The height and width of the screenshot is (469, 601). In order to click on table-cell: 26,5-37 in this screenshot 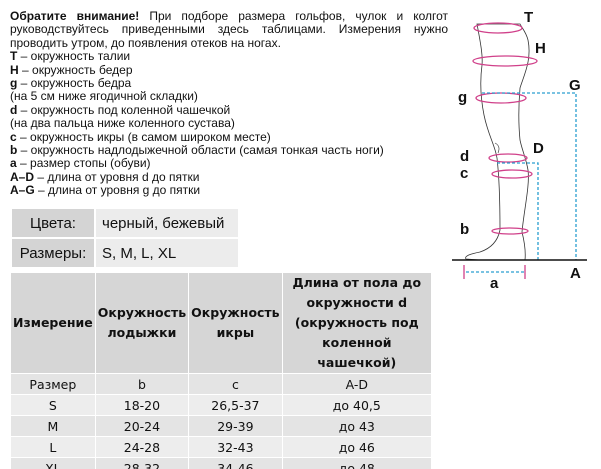, I will do `click(235, 405)`.